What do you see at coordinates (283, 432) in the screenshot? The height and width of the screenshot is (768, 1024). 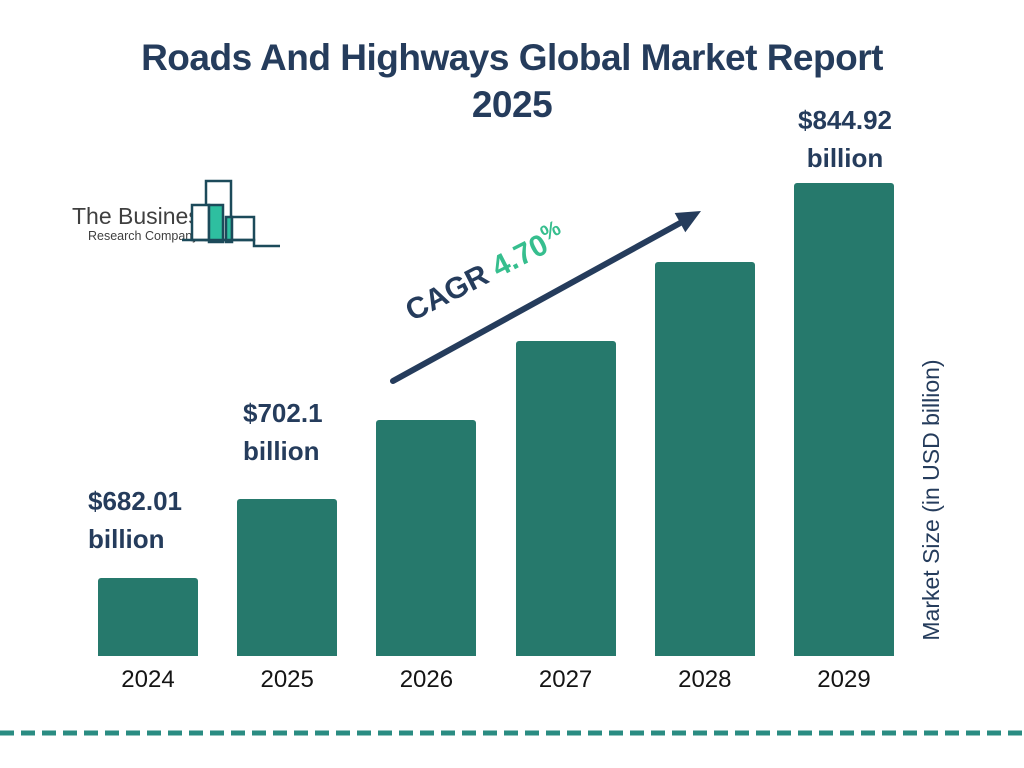 I see `value-label-2025: $702.1 billion` at bounding box center [283, 432].